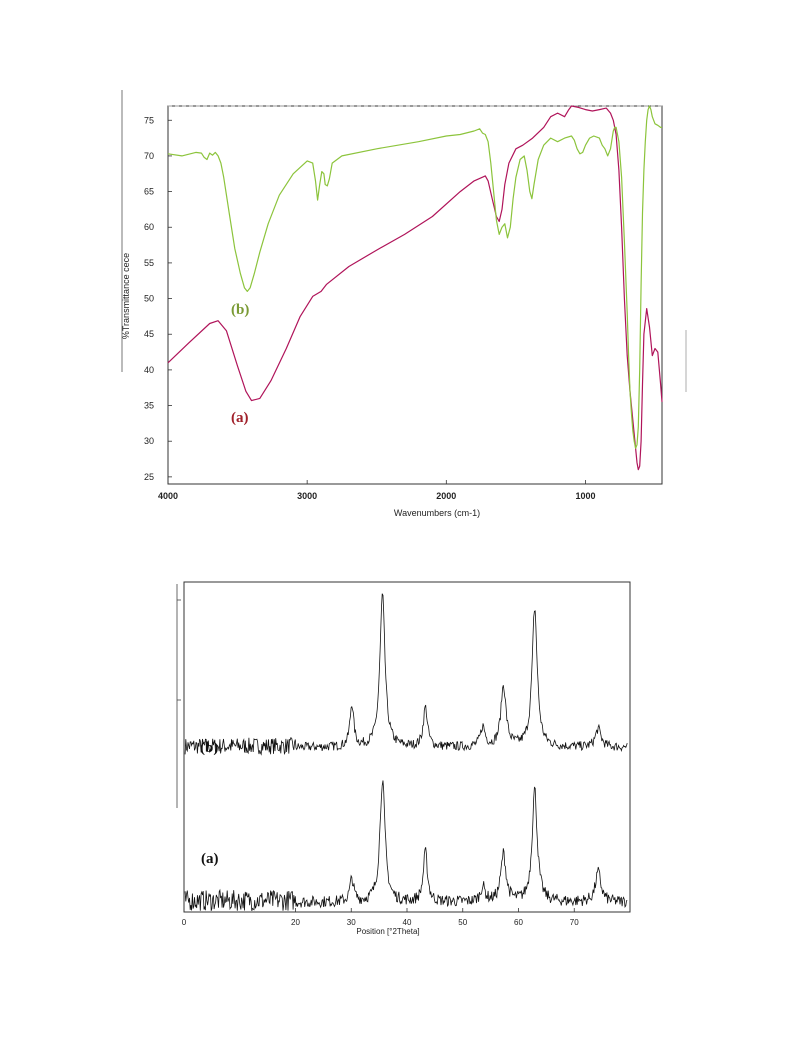 Image resolution: width=793 pixels, height=1057 pixels. I want to click on ftir-y-tick-label: 40, so click(149, 370).